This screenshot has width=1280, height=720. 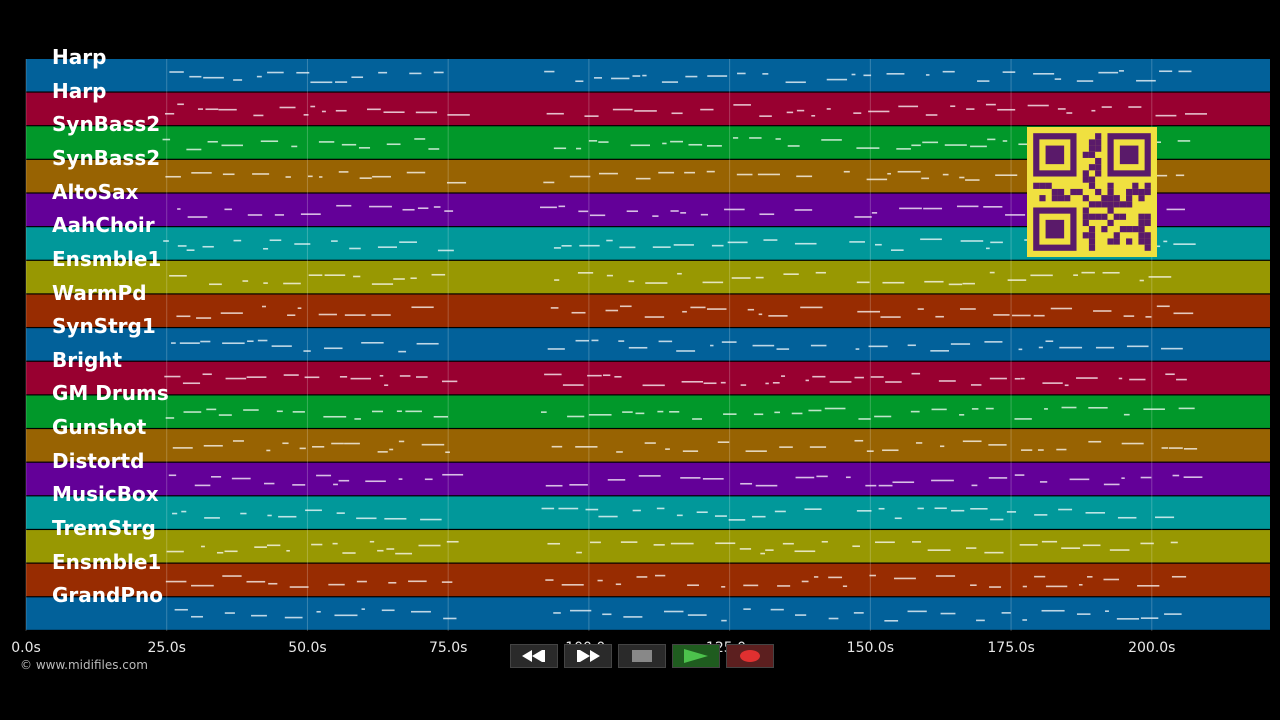 What do you see at coordinates (105, 494) in the screenshot?
I see `track-label: MusicBox` at bounding box center [105, 494].